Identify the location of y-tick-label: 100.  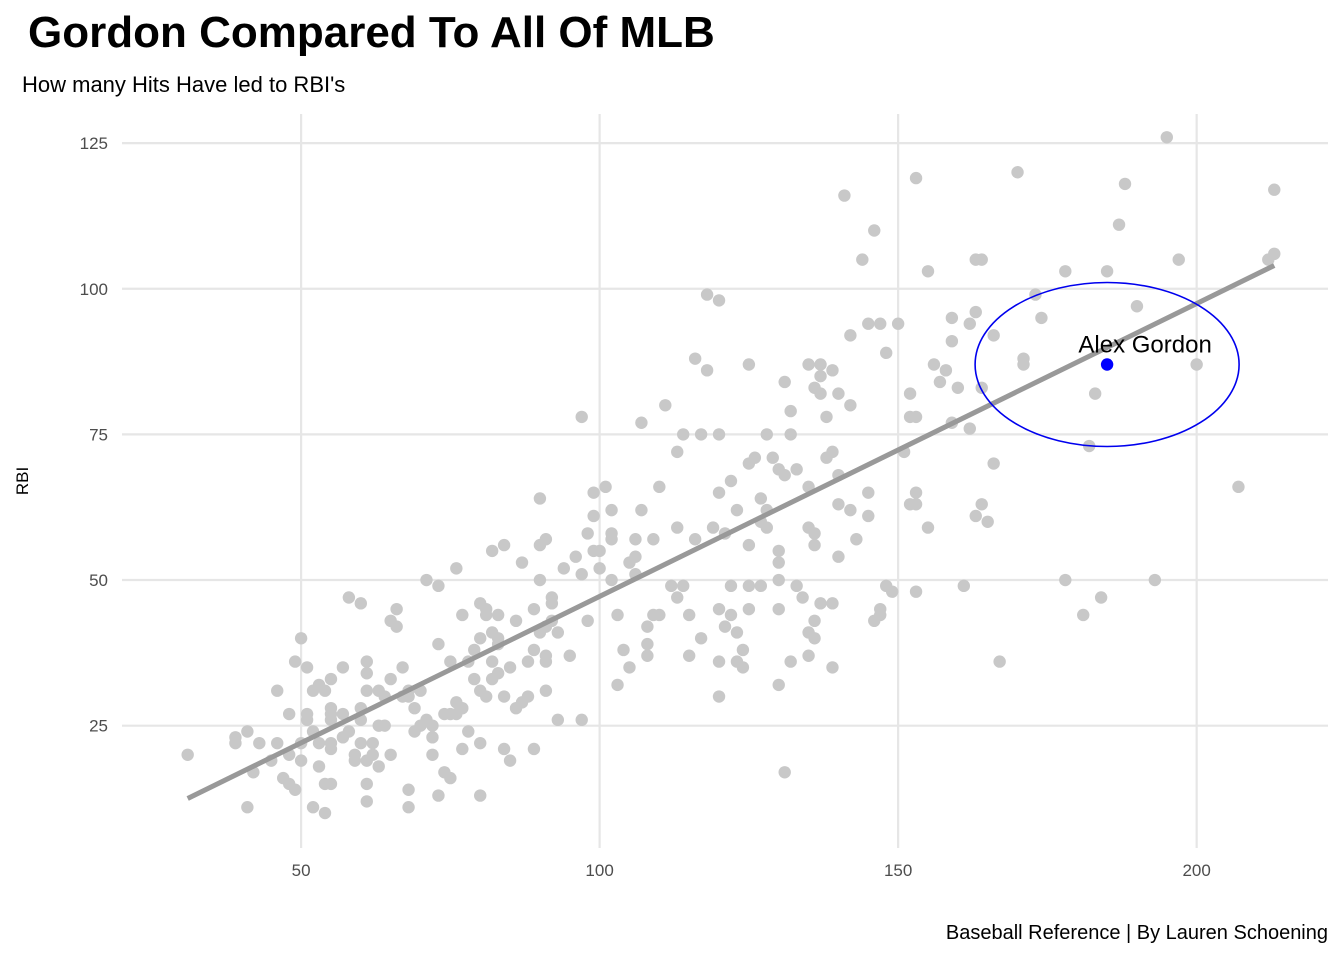
(94, 289).